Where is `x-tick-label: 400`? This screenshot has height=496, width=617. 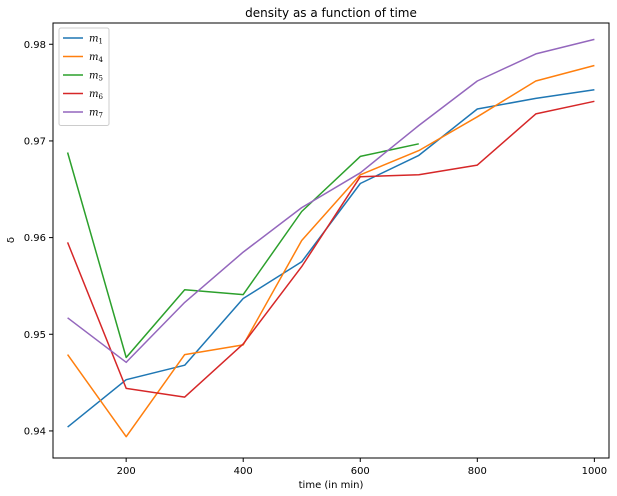 x-tick-label: 400 is located at coordinates (243, 471).